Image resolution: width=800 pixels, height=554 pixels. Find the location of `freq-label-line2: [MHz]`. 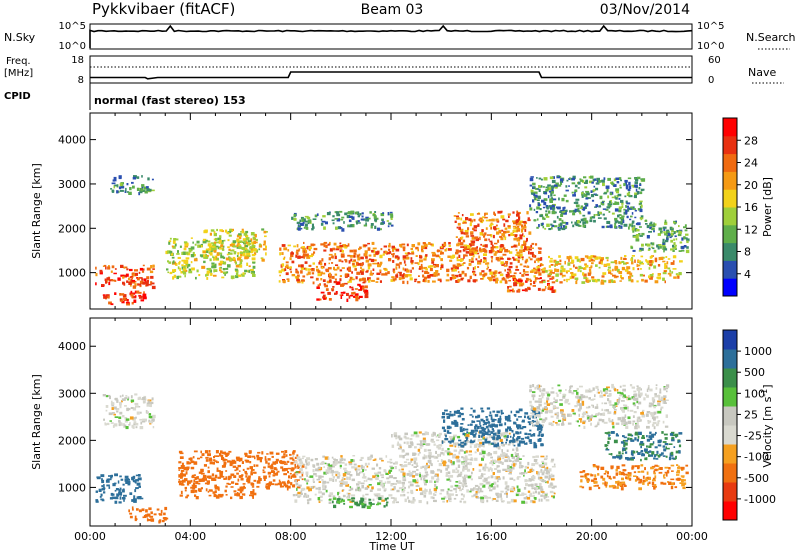

freq-label-line2: [MHz] is located at coordinates (18, 73).